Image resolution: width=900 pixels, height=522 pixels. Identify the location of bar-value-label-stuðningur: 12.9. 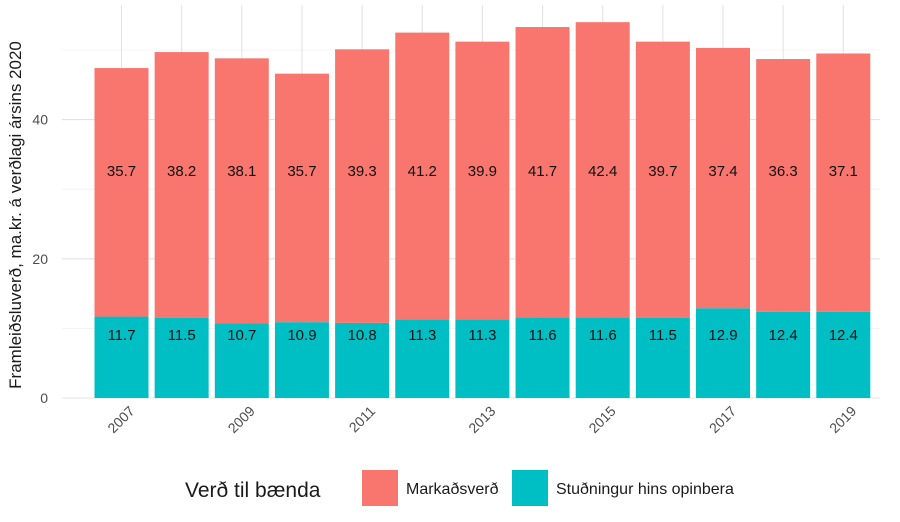
(722, 335).